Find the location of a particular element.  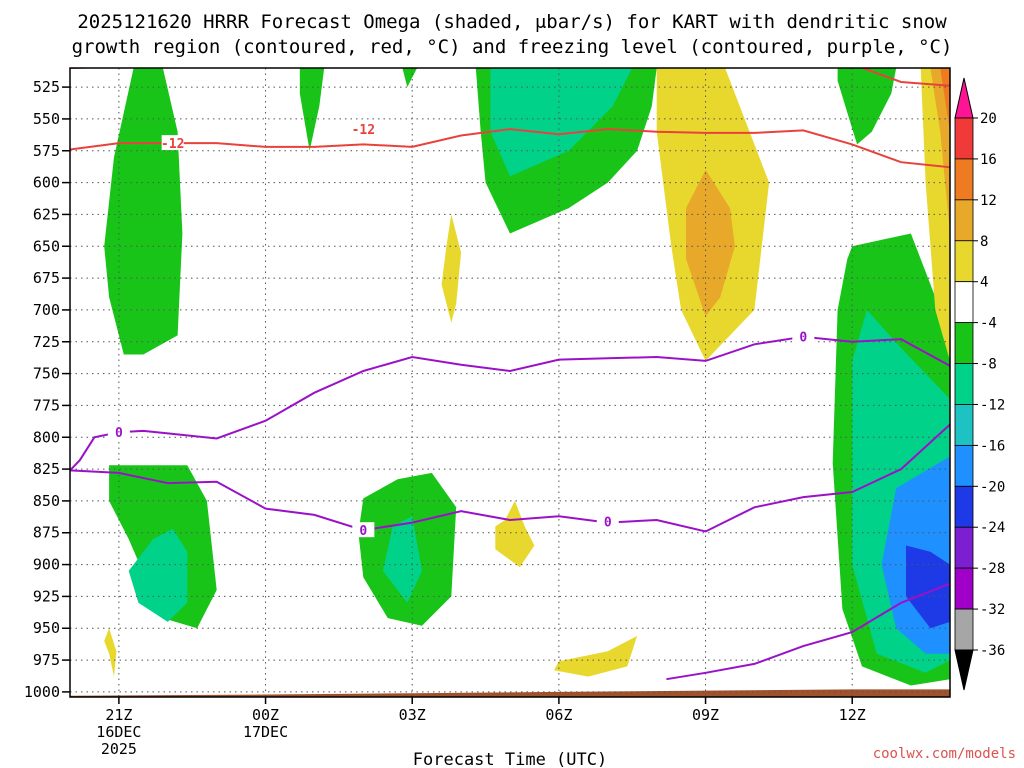

freezing-label-2-bg is located at coordinates (363, 530).